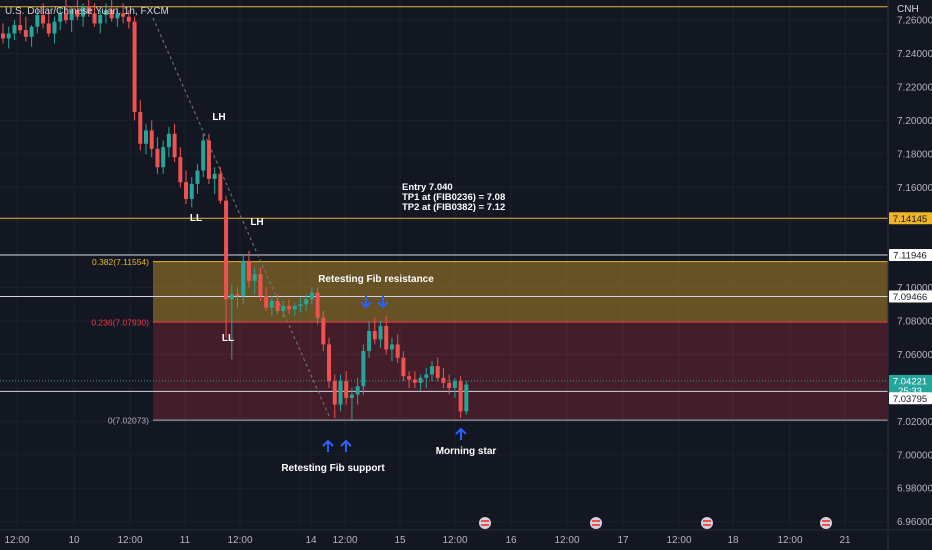 Image resolution: width=932 pixels, height=550 pixels. I want to click on arrows, so click(394, 374).